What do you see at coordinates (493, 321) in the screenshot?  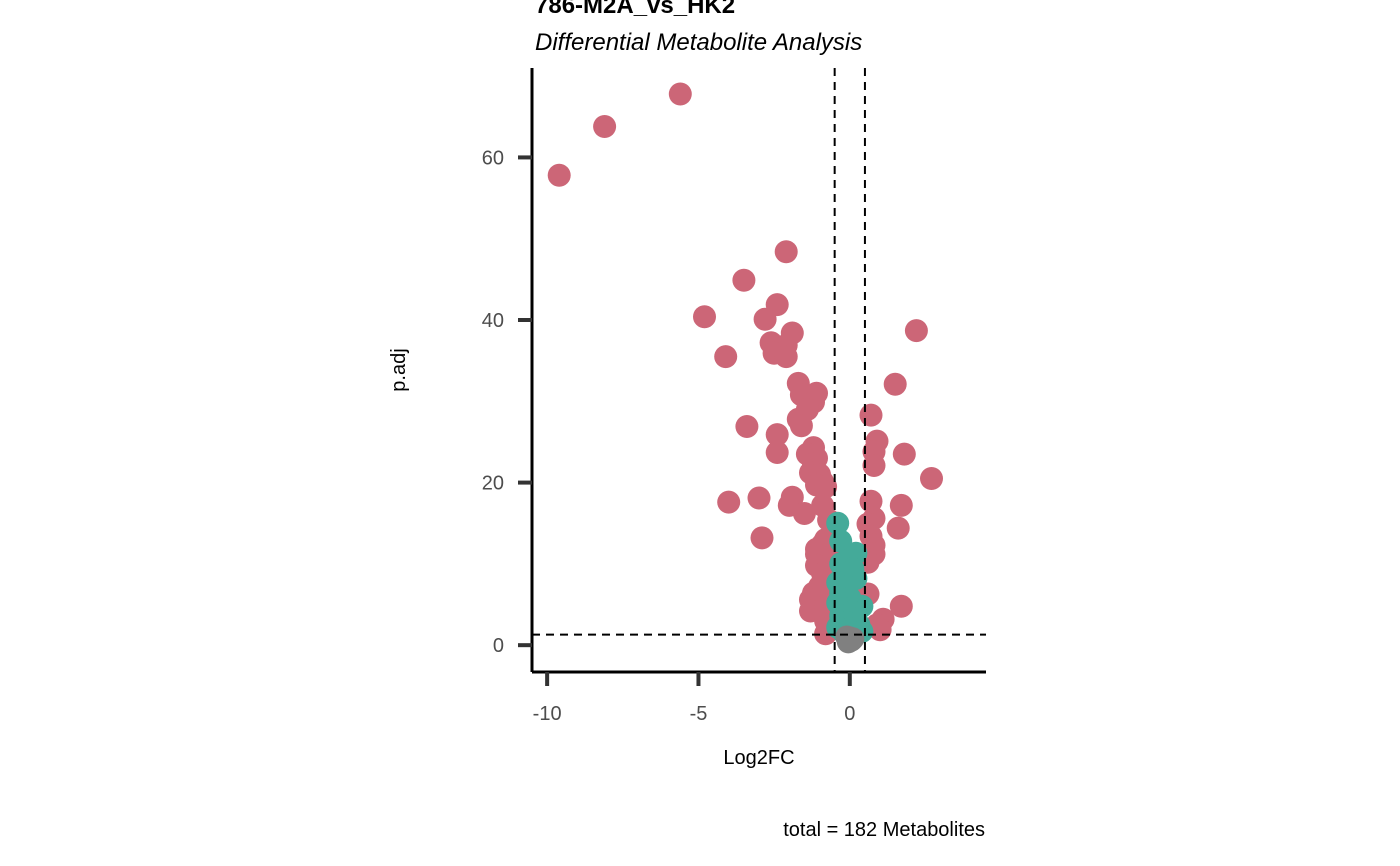 I see `y-tick-label-2: 40` at bounding box center [493, 321].